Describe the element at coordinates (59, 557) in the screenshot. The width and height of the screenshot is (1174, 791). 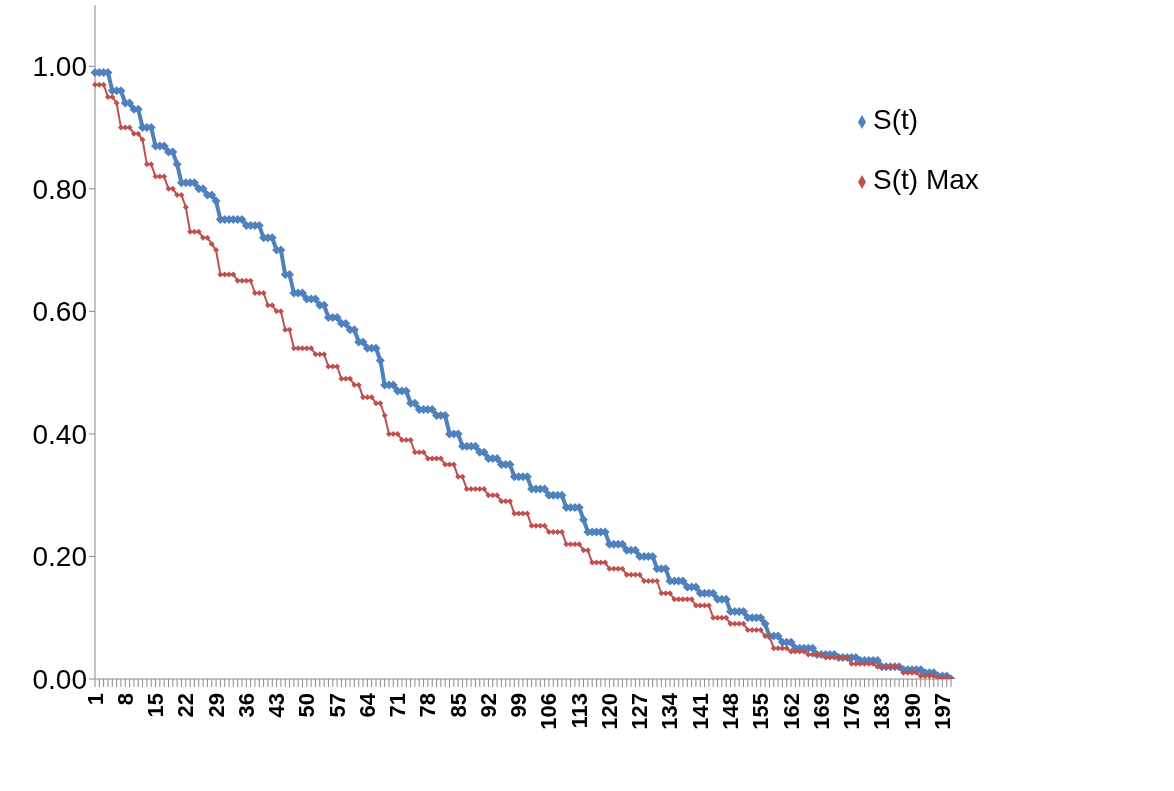
I see `y-tick-label: 0.20` at that location.